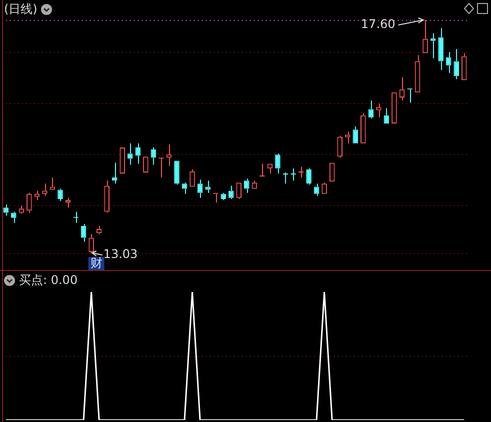  I want to click on chart-title: (日线), so click(21, 9).